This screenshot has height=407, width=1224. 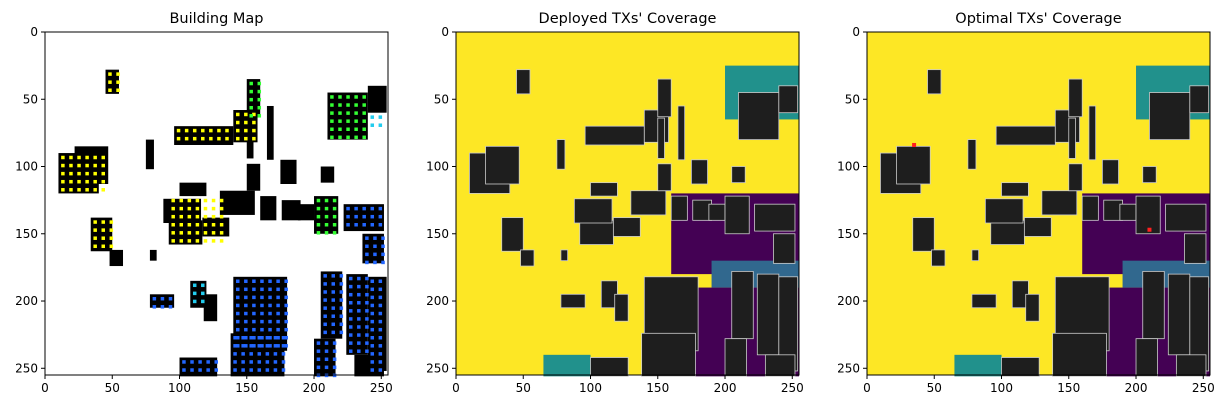 I want to click on y-tick-label: 100, so click(x=26, y=167).